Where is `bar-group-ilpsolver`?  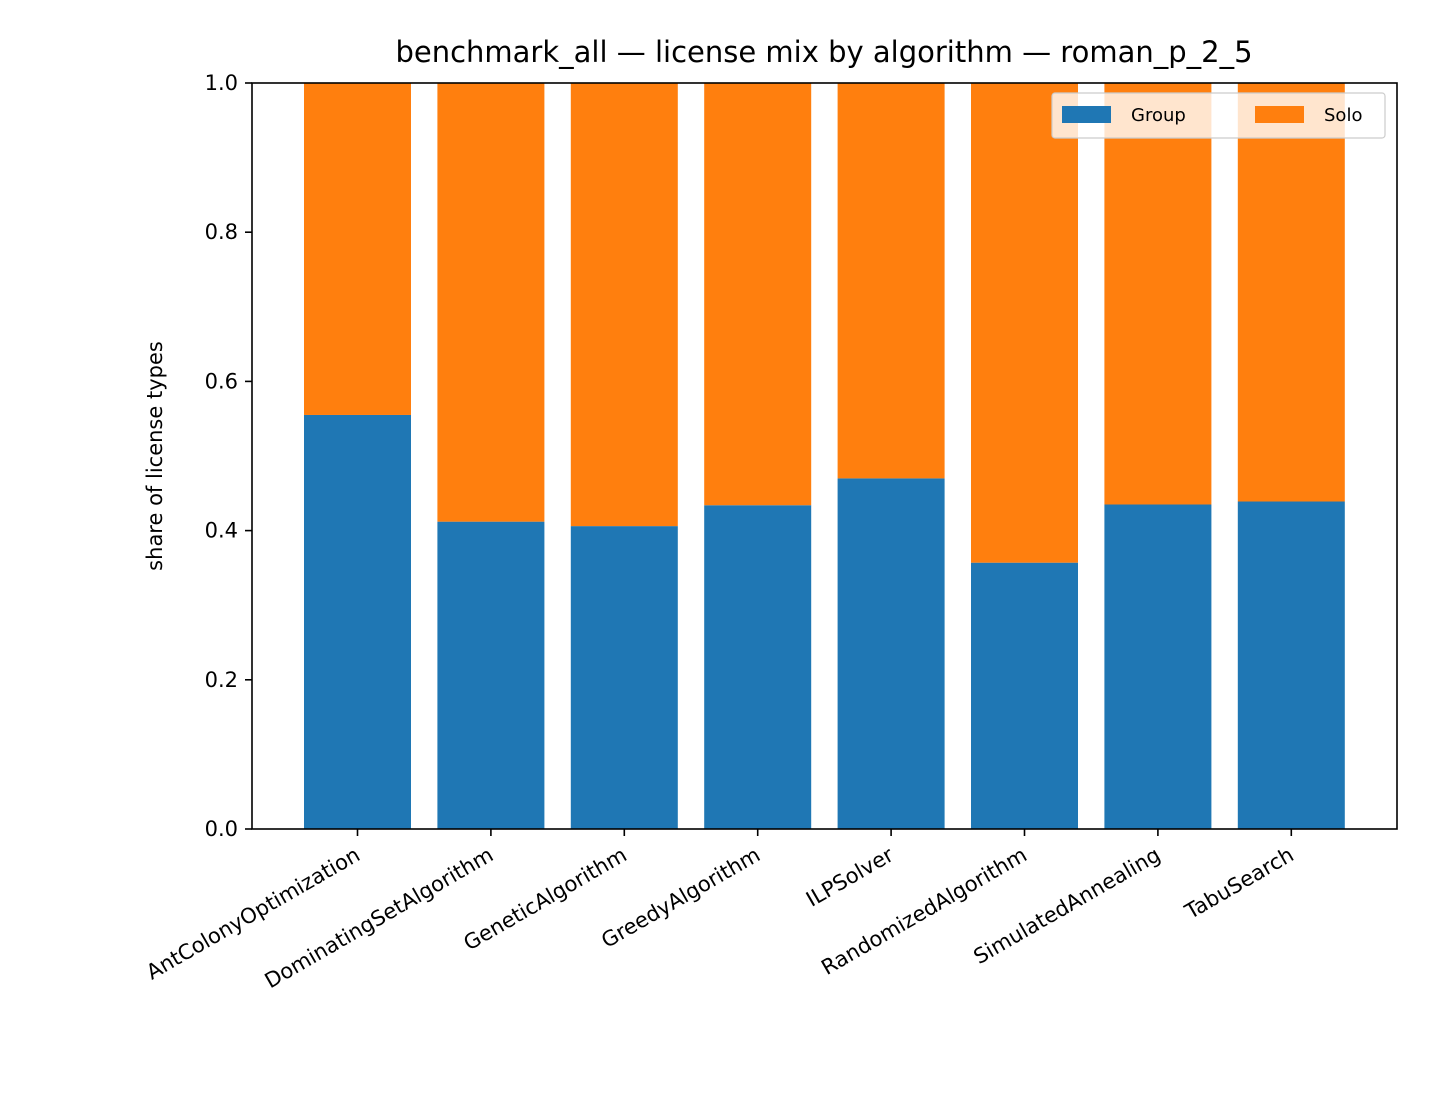
bar-group-ilpsolver is located at coordinates (891, 653).